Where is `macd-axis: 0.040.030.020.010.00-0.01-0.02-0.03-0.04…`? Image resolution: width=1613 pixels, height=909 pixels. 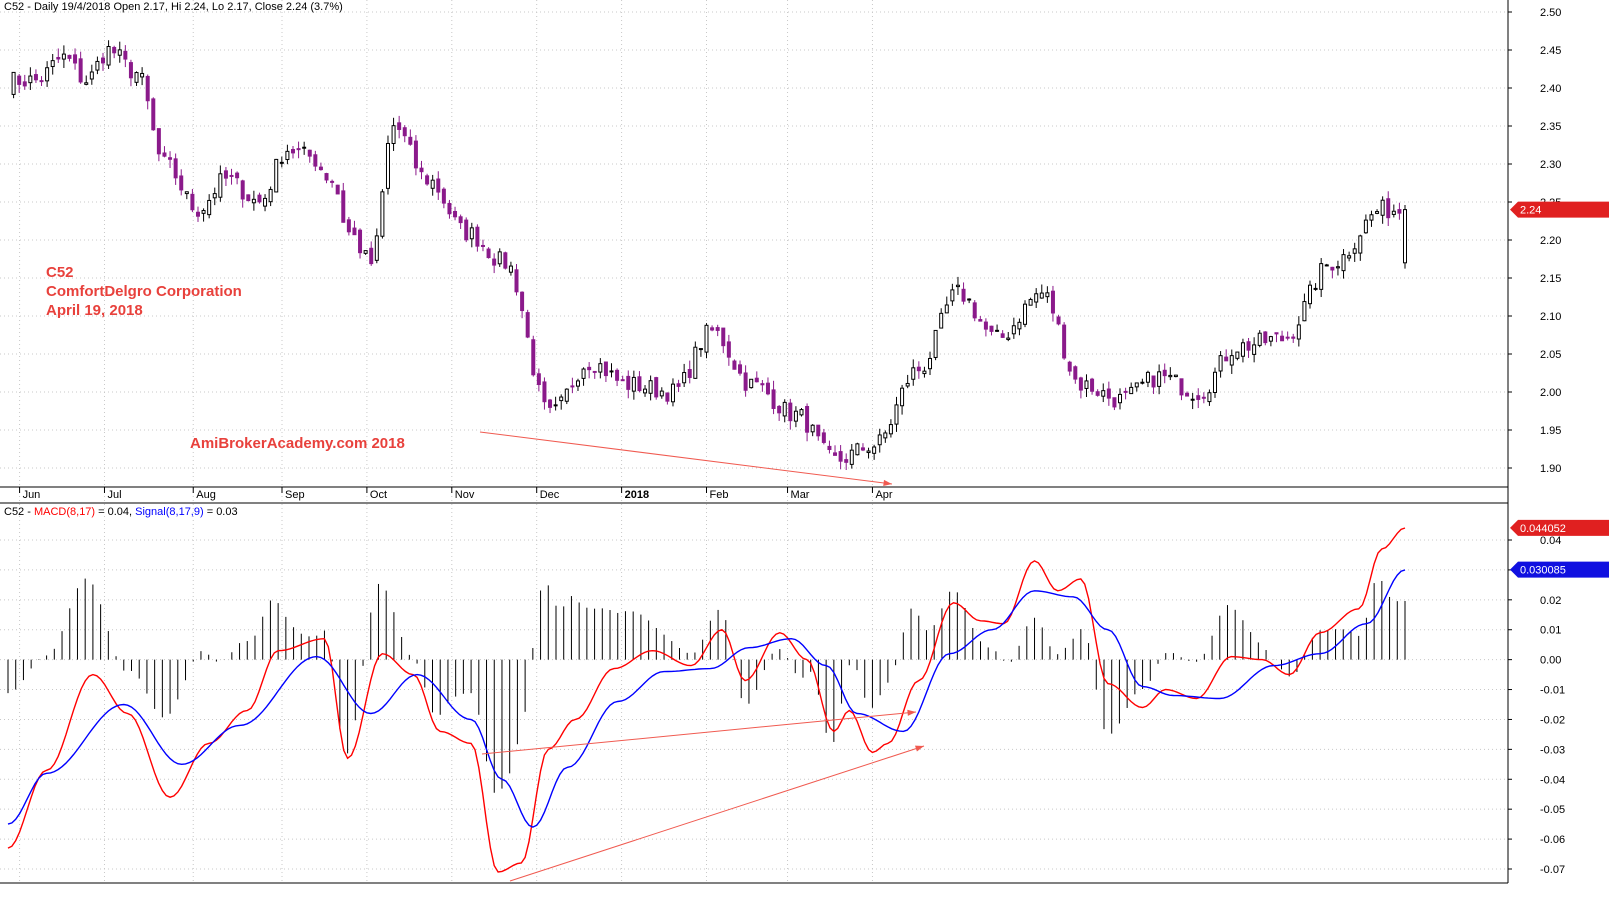
macd-axis: 0.040.030.020.010.00-0.01-0.02-0.03-0.04… is located at coordinates (1536, 705).